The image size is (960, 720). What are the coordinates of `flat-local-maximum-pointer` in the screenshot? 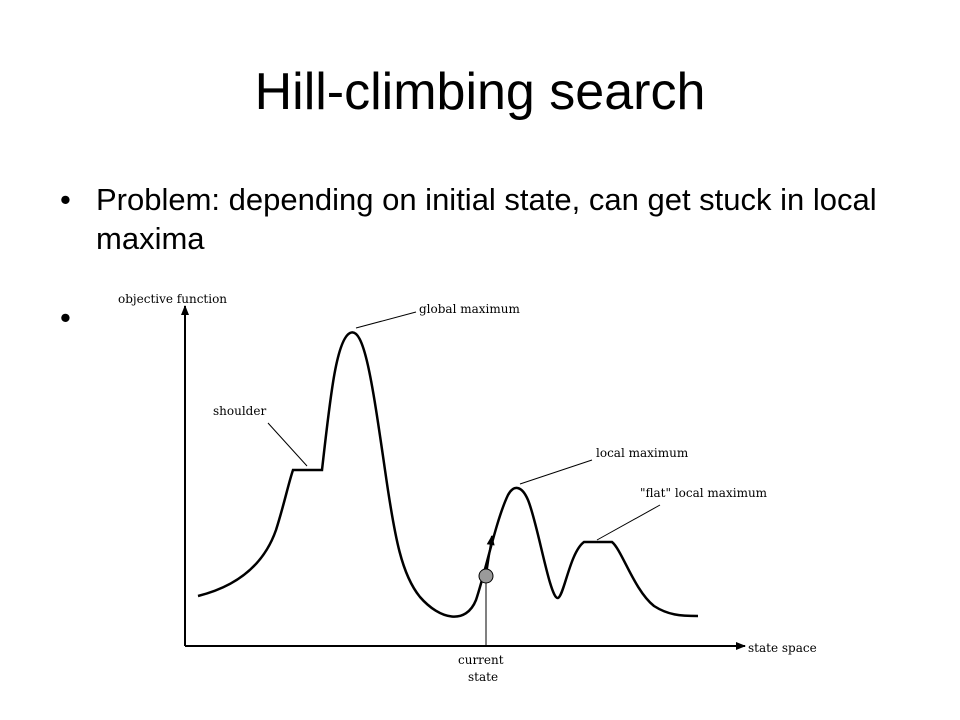 It's located at (628, 522).